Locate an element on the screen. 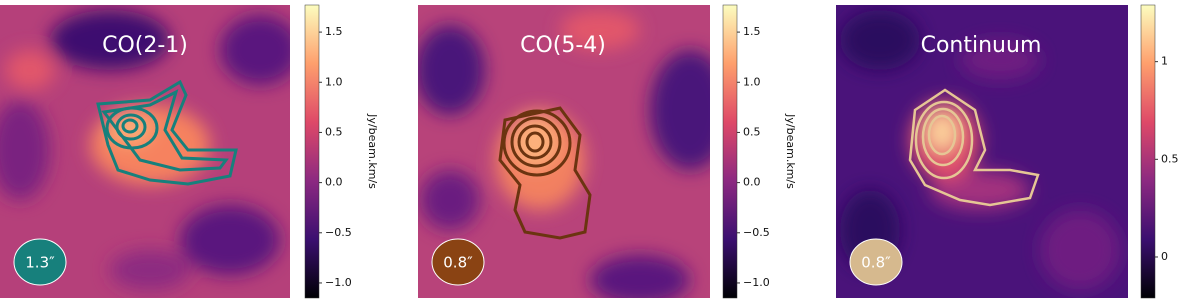  panel-title: Continuum is located at coordinates (981, 45).